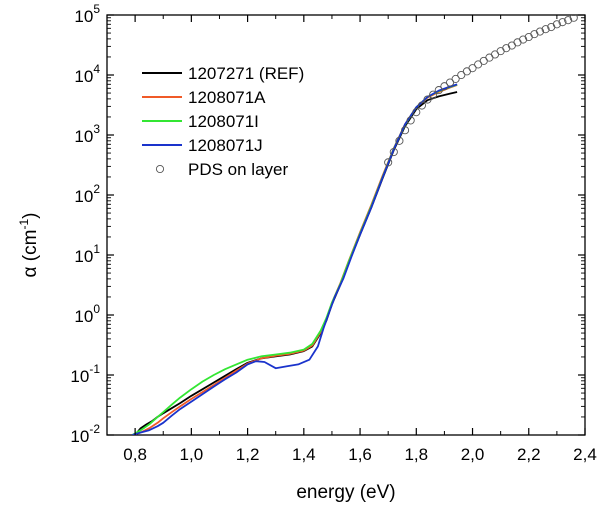 This screenshot has width=600, height=508. What do you see at coordinates (248, 454) in the screenshot?
I see `x-tick-label: 1,2` at bounding box center [248, 454].